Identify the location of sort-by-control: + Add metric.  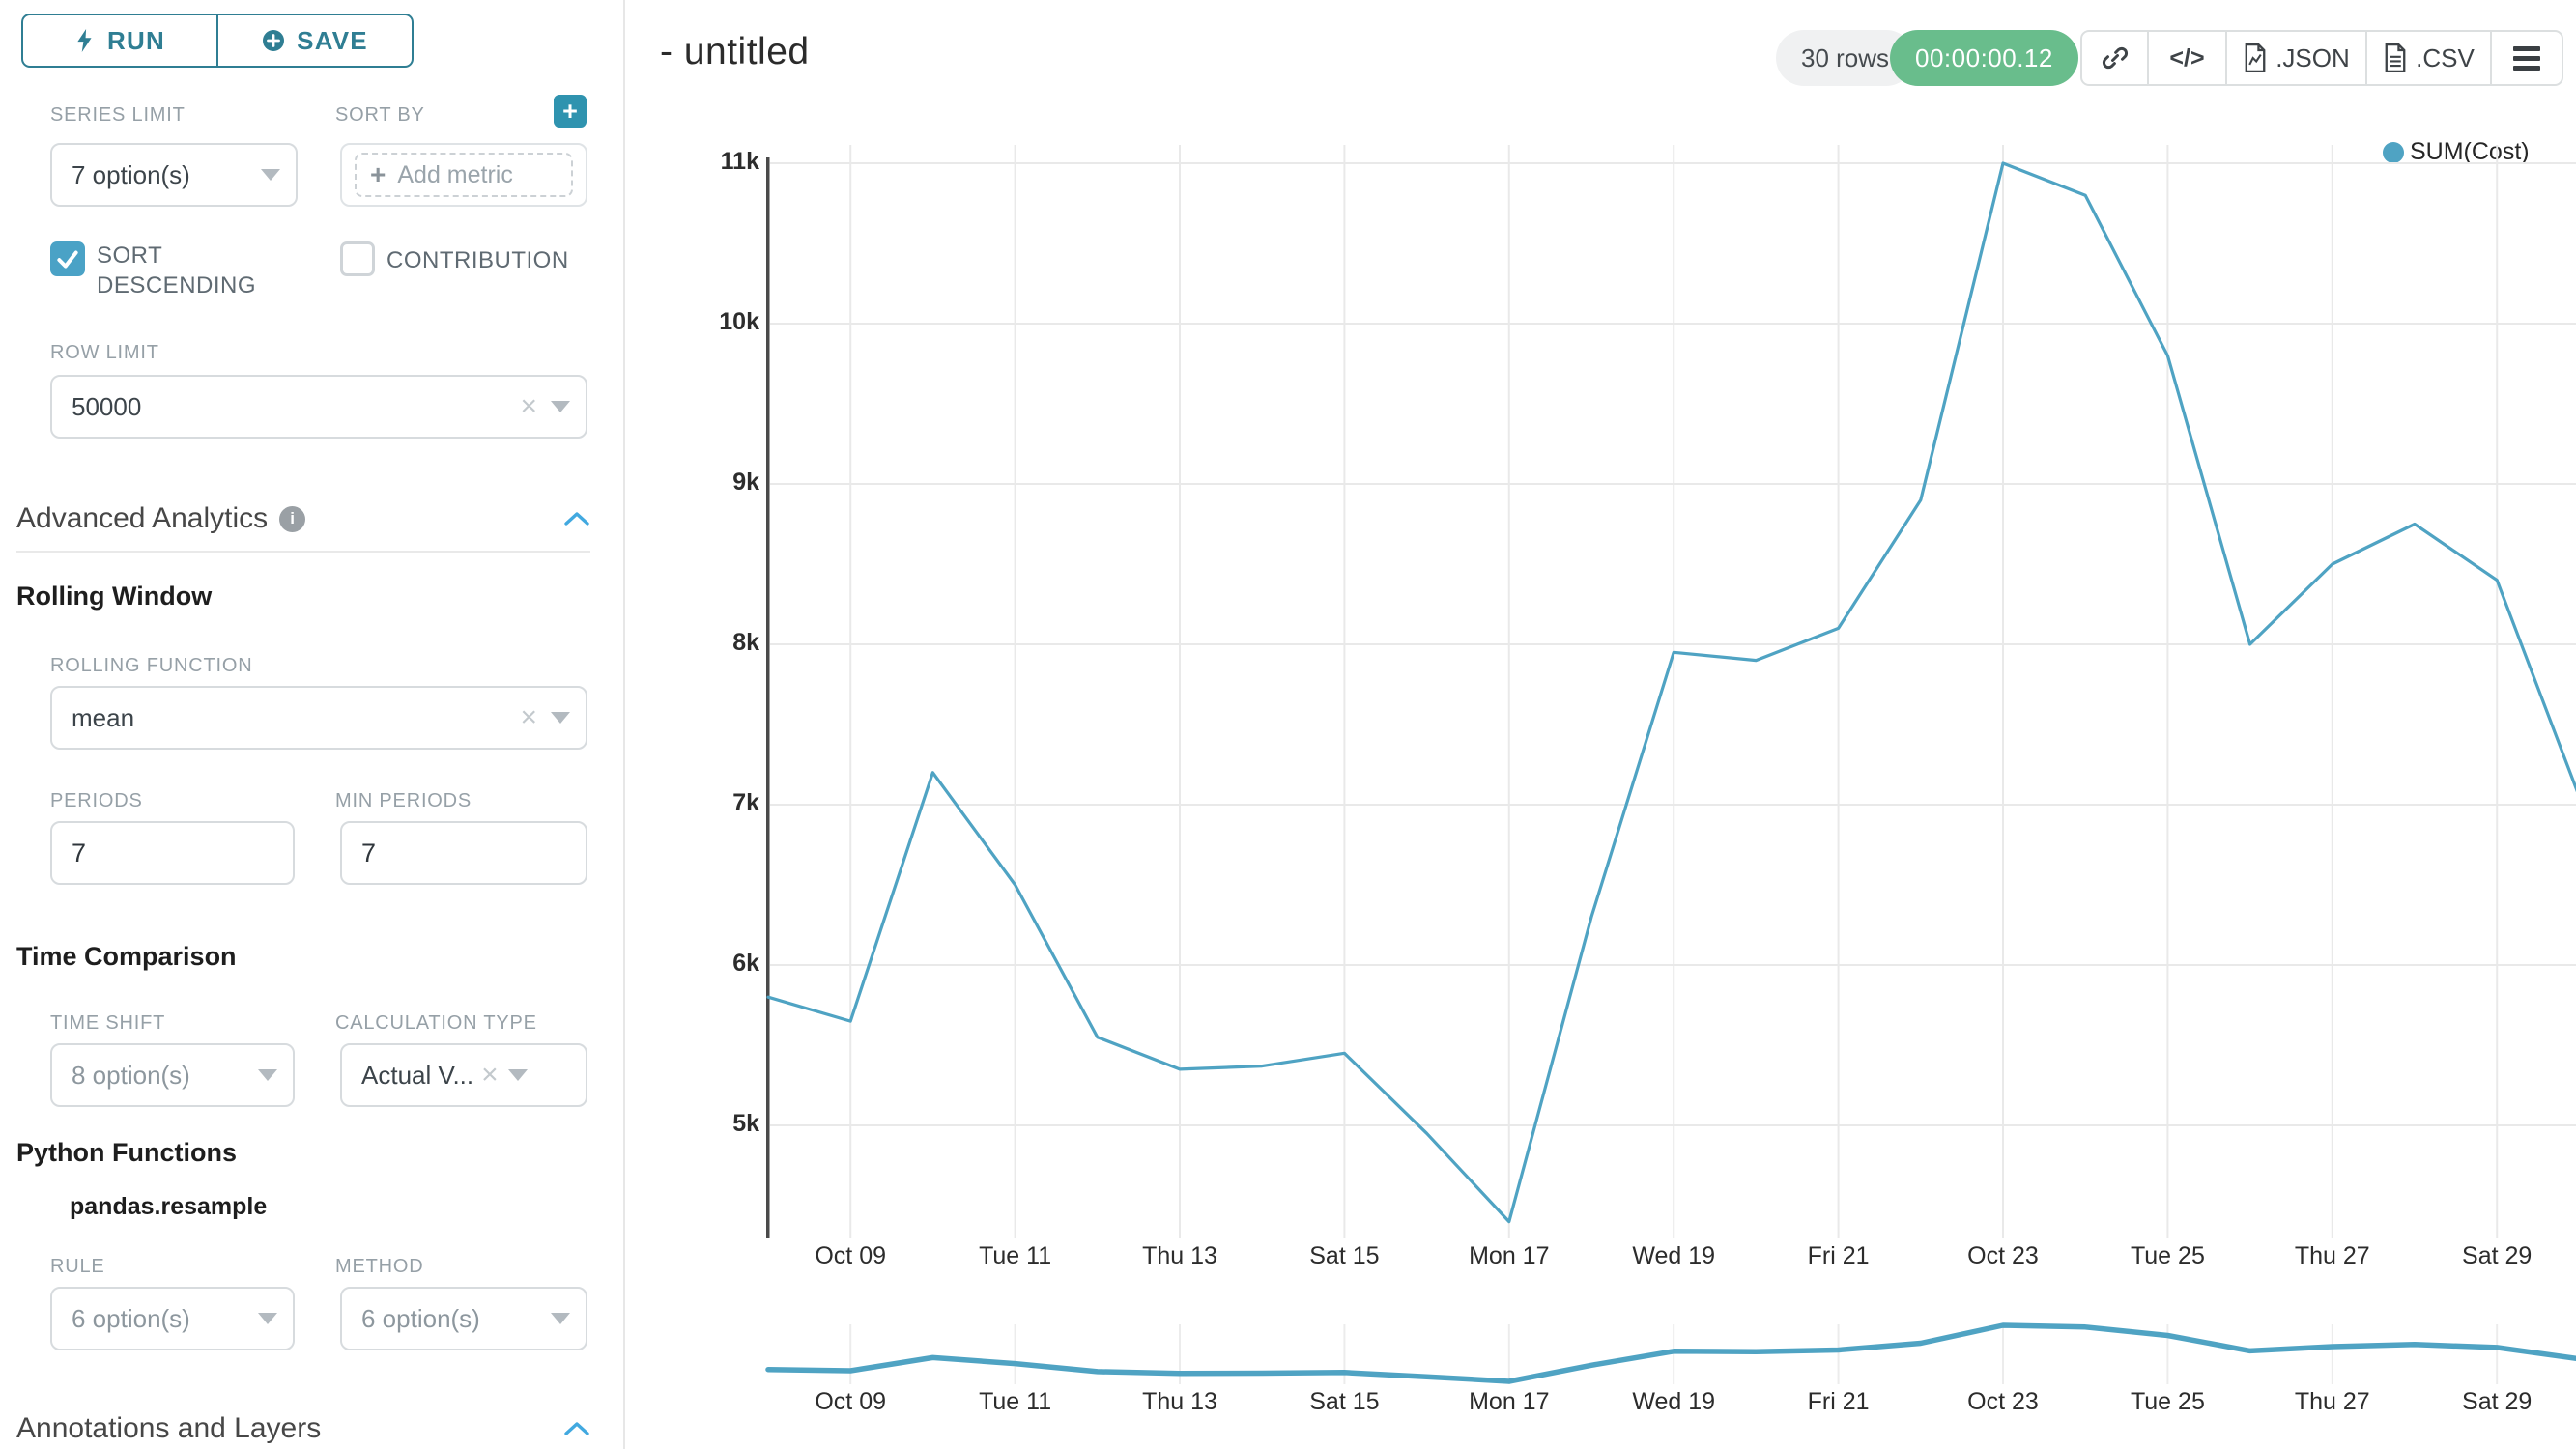
(464, 175).